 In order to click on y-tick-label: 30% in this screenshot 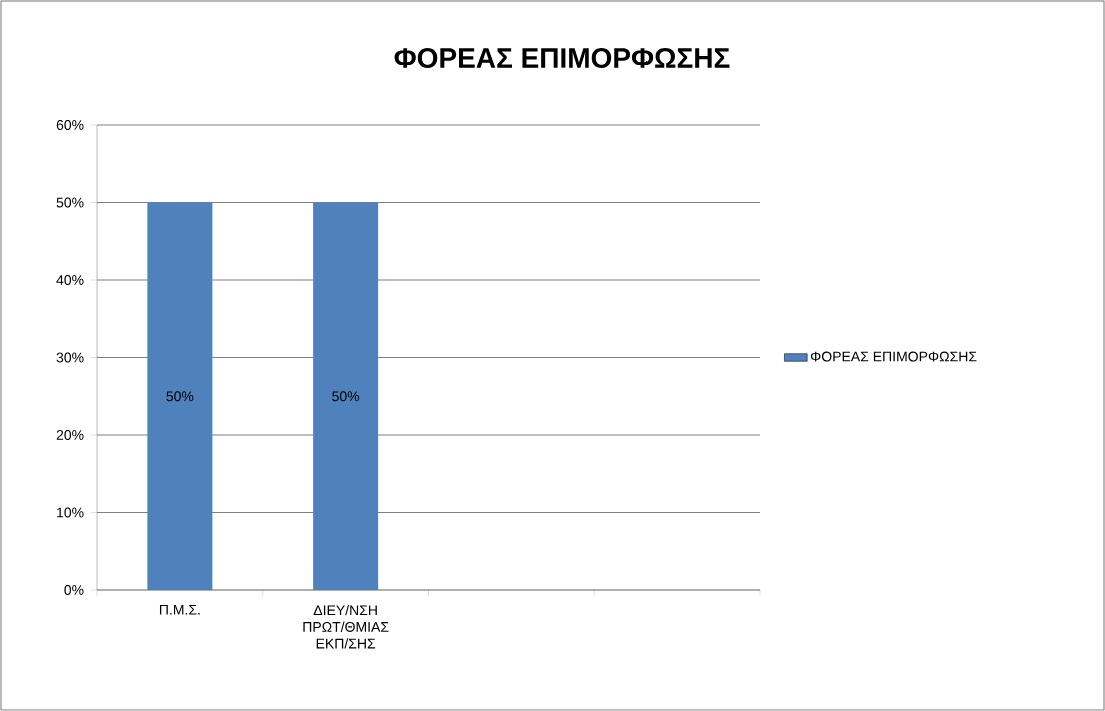, I will do `click(70, 357)`.